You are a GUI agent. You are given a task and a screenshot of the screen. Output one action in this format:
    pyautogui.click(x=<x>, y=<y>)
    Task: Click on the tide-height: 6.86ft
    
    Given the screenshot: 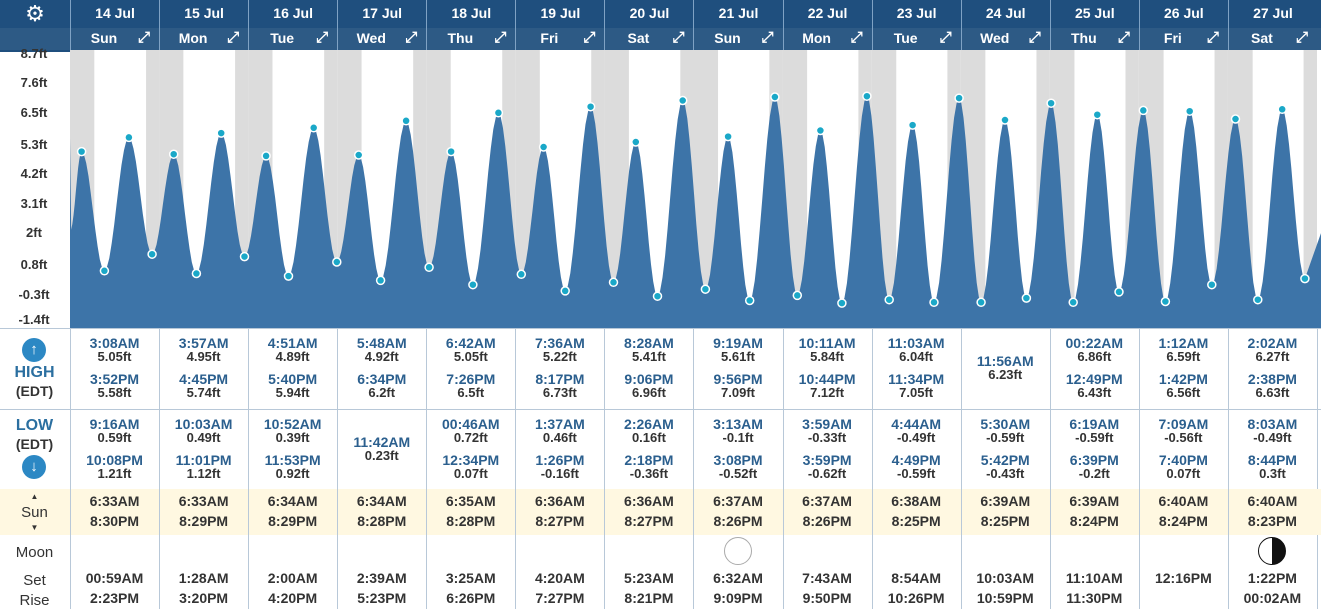 What is the action you would take?
    pyautogui.click(x=1094, y=356)
    